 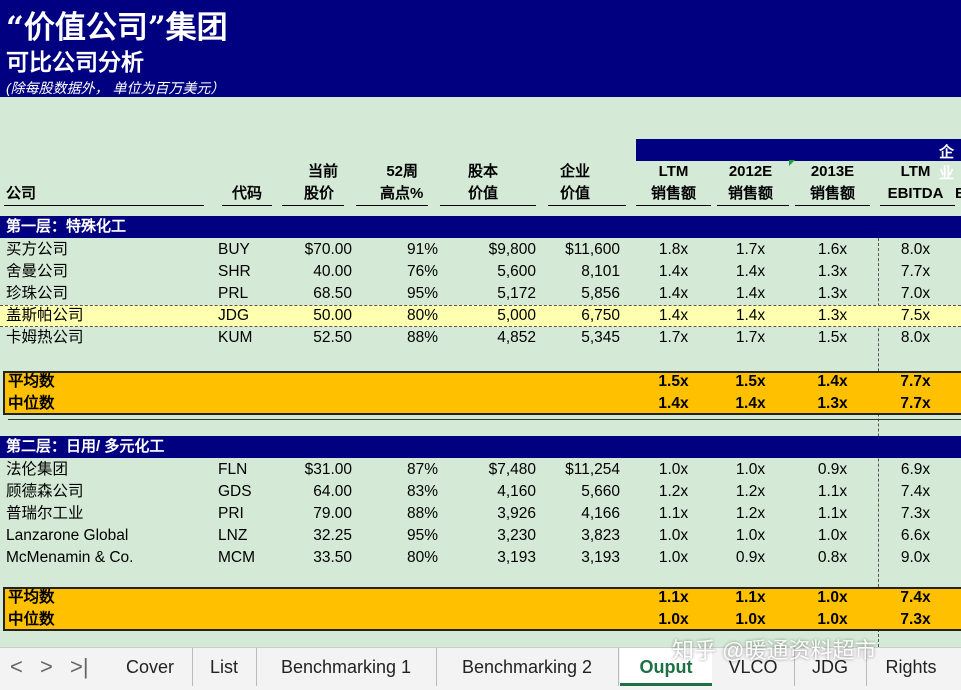 I want to click on cell-equity-value: 3,926, so click(x=516, y=513).